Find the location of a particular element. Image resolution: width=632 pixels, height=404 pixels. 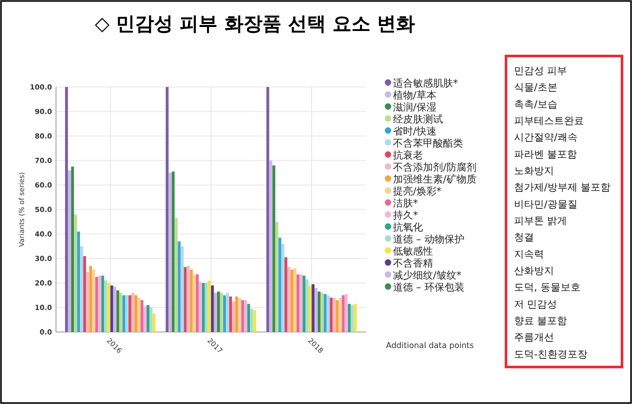

legend-label: 减少细纹/皱纹* is located at coordinates (427, 276).